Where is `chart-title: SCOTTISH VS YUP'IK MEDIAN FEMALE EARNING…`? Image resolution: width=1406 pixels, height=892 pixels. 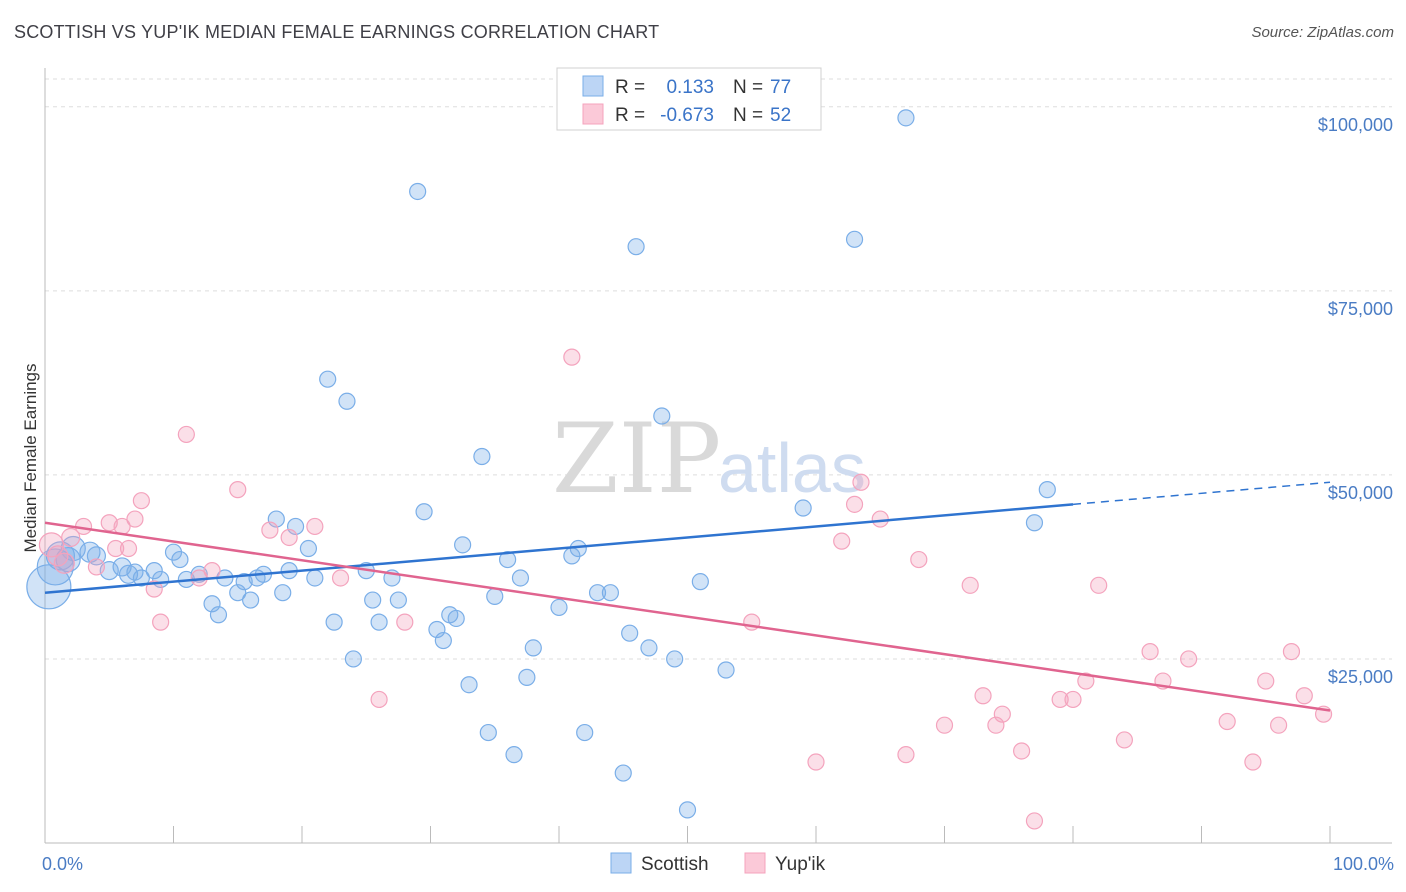 chart-title: SCOTTISH VS YUP'IK MEDIAN FEMALE EARNING… is located at coordinates (337, 32).